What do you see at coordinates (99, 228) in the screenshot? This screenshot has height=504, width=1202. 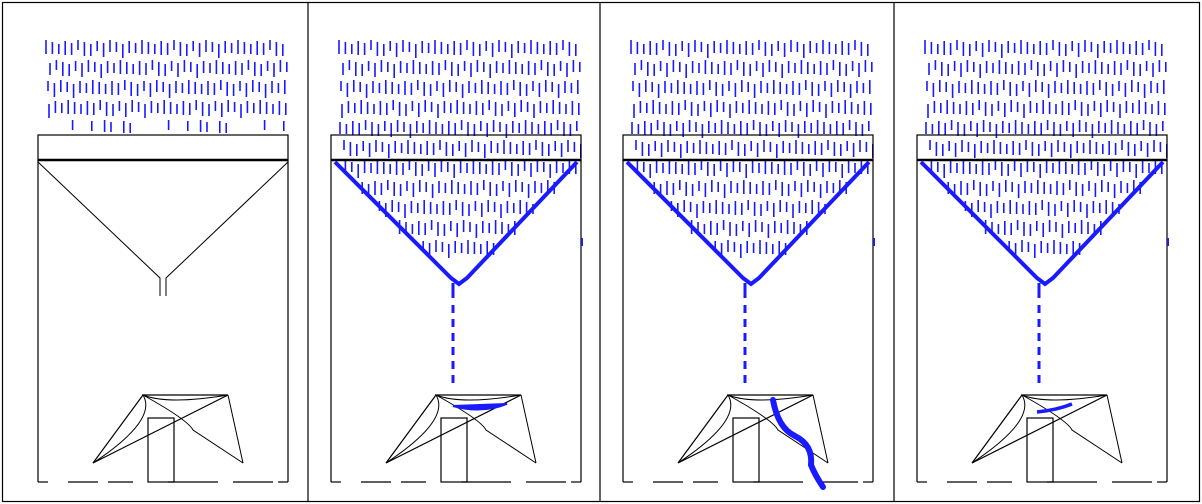 I see `funnel-left` at bounding box center [99, 228].